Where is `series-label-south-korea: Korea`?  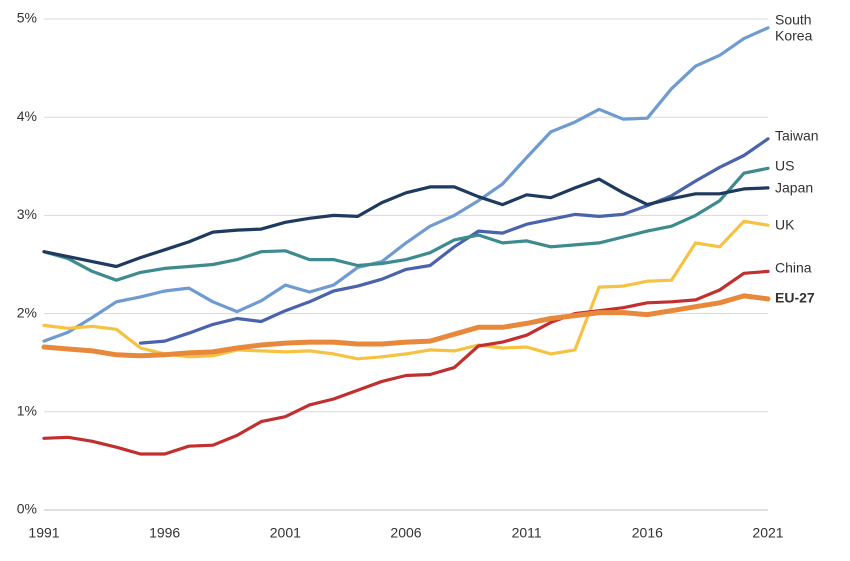 series-label-south-korea: Korea is located at coordinates (794, 36).